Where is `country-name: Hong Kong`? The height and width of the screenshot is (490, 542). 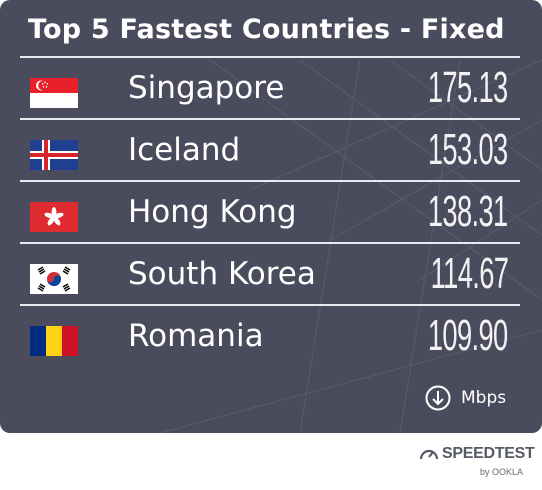
country-name: Hong Kong is located at coordinates (212, 212).